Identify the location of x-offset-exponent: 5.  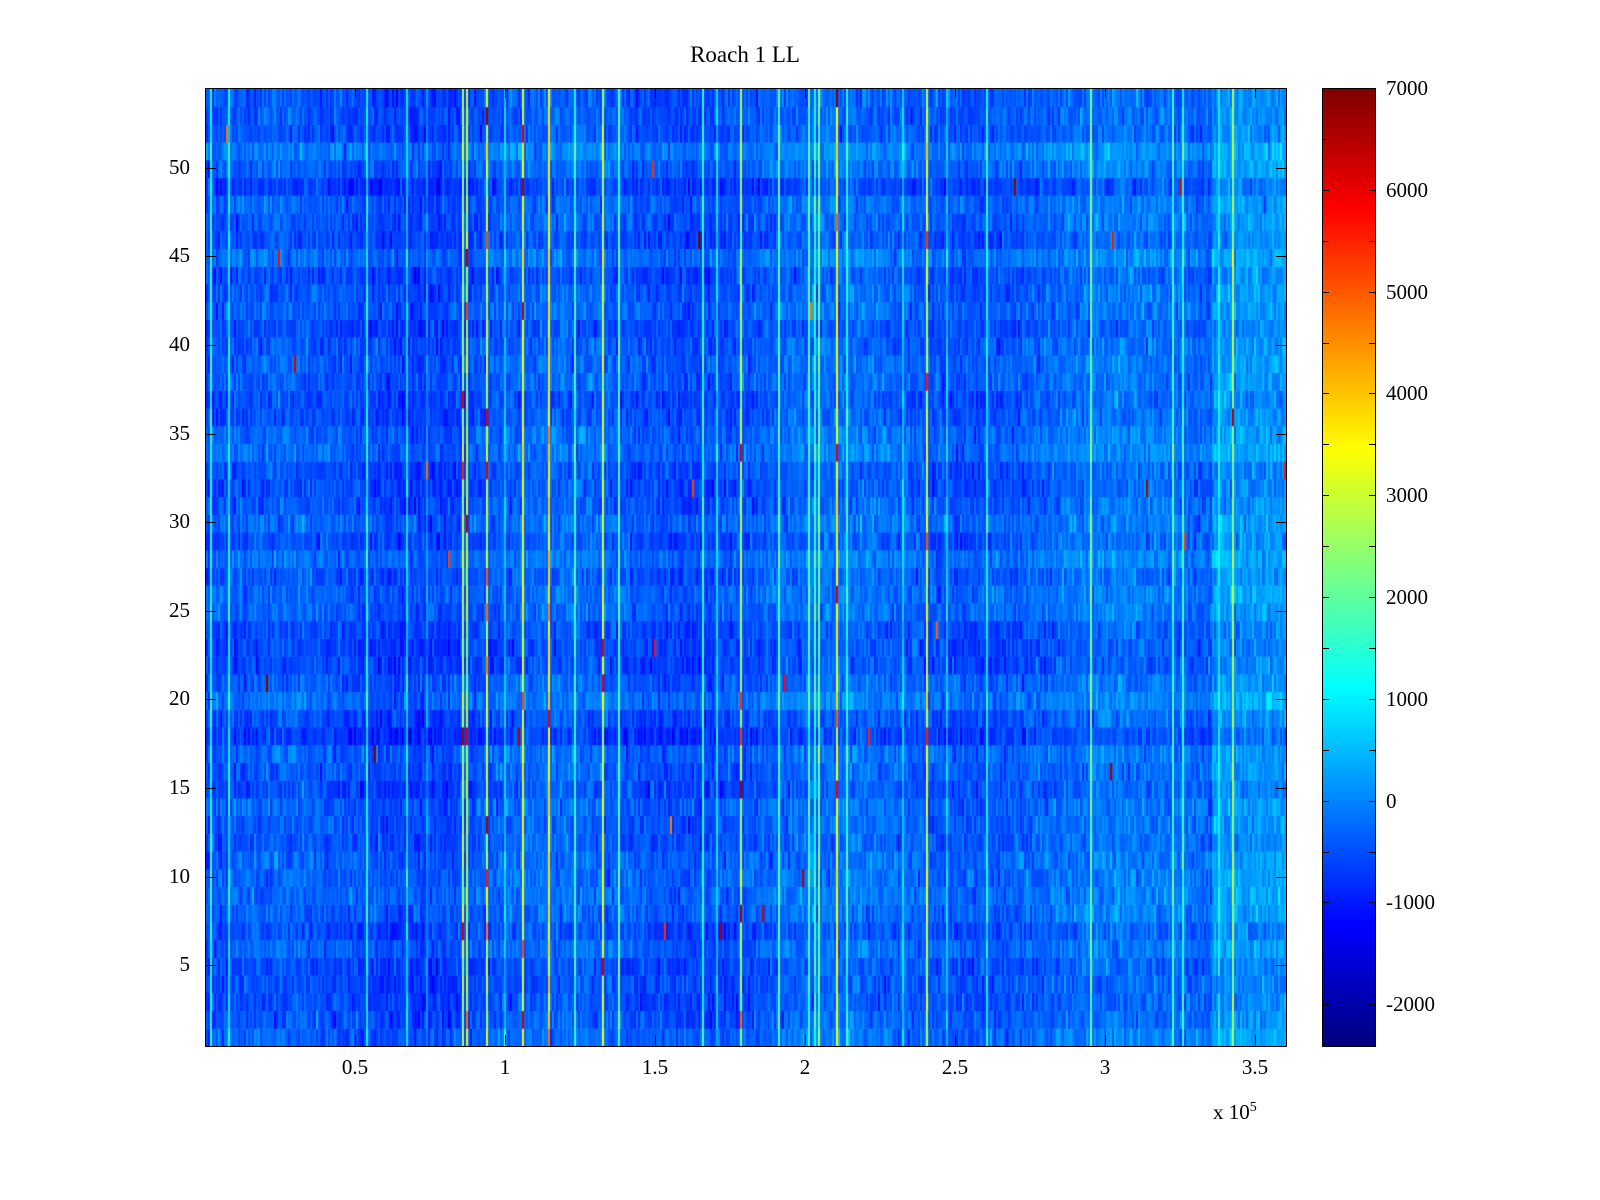
(1253, 1107).